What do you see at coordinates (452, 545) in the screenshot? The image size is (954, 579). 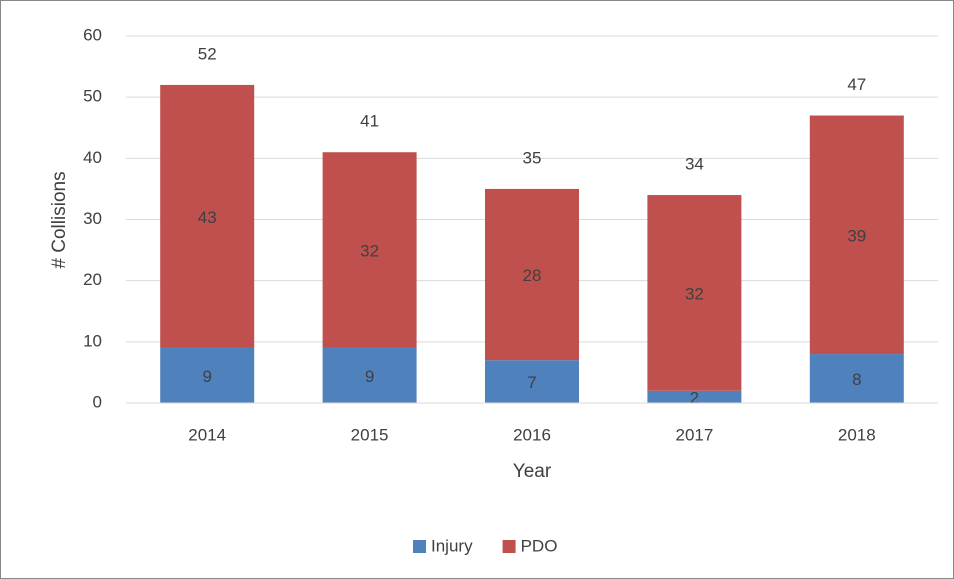 I see `legend-label: Injury` at bounding box center [452, 545].